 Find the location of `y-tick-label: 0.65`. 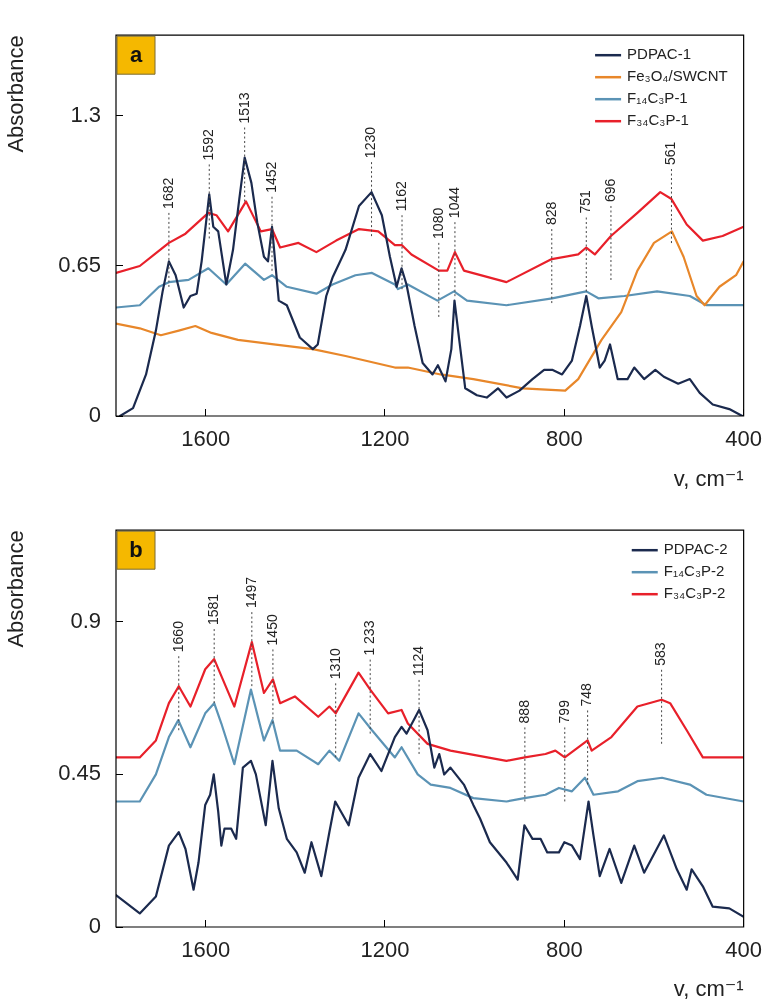

y-tick-label: 0.65 is located at coordinates (79, 265).